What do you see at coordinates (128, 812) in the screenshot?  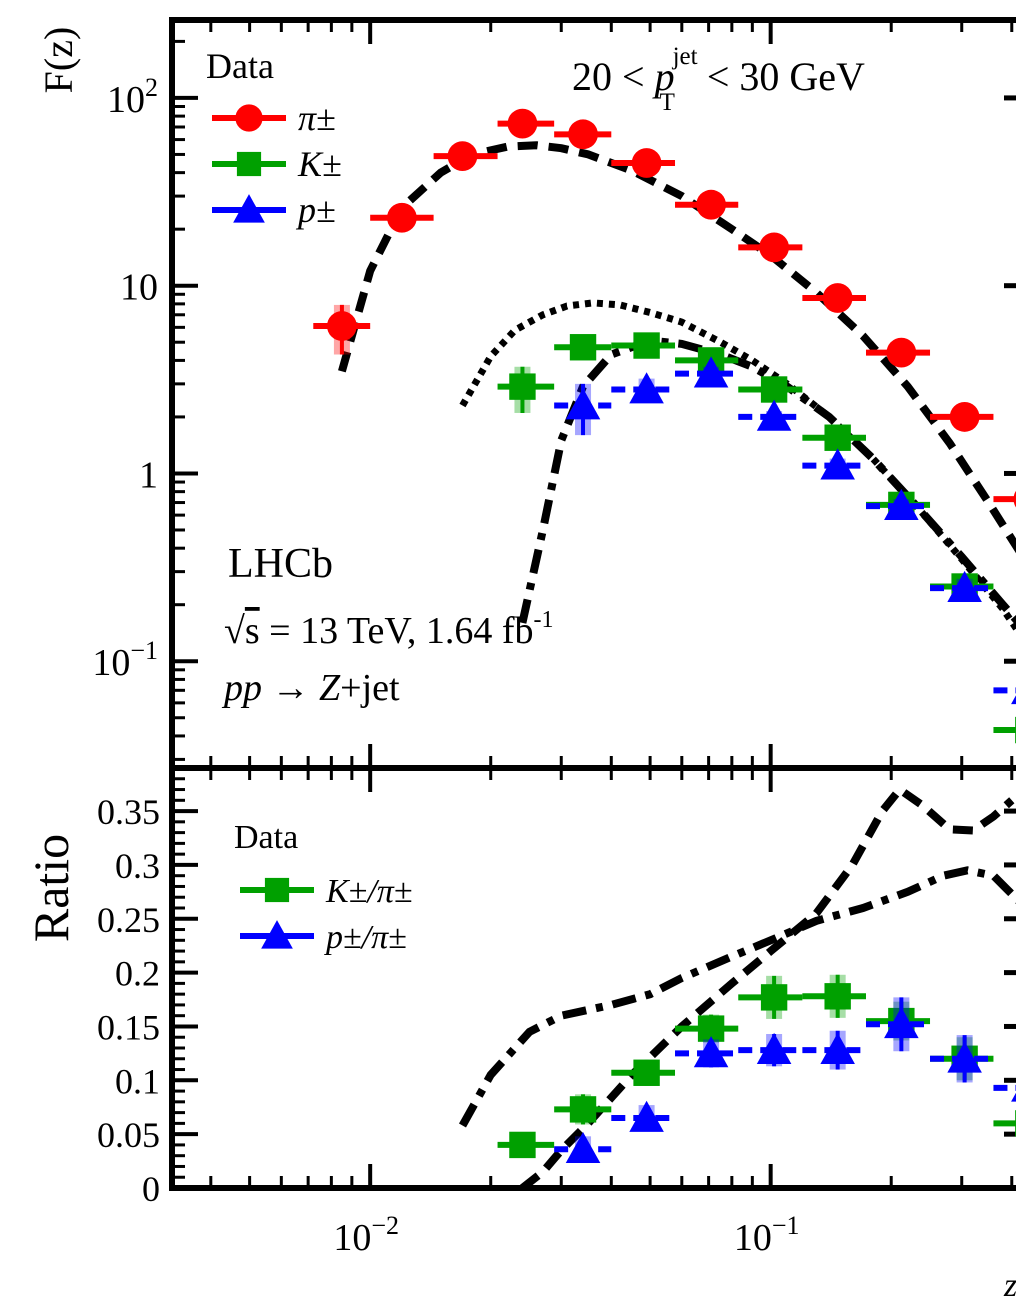 I see `y-tick-label: 0.35` at bounding box center [128, 812].